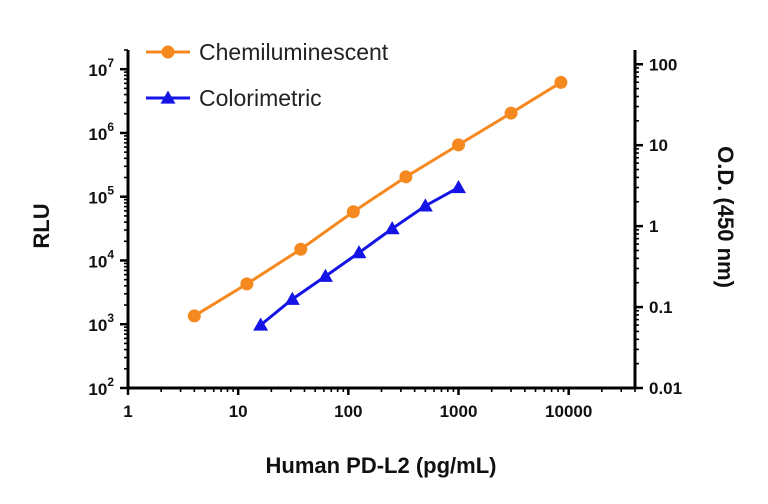 This screenshot has height=504, width=768. What do you see at coordinates (127, 411) in the screenshot?
I see `x-tick-label: 1` at bounding box center [127, 411].